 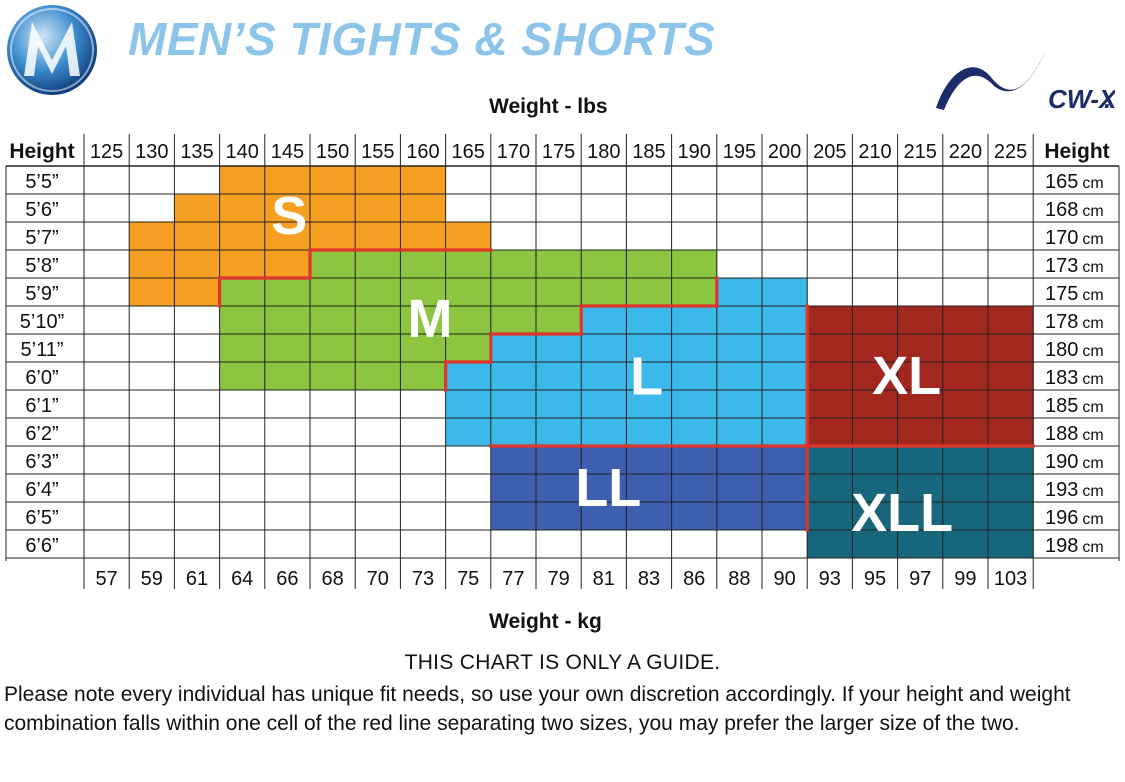 I want to click on kg-tick-label: 64, so click(x=242, y=579).